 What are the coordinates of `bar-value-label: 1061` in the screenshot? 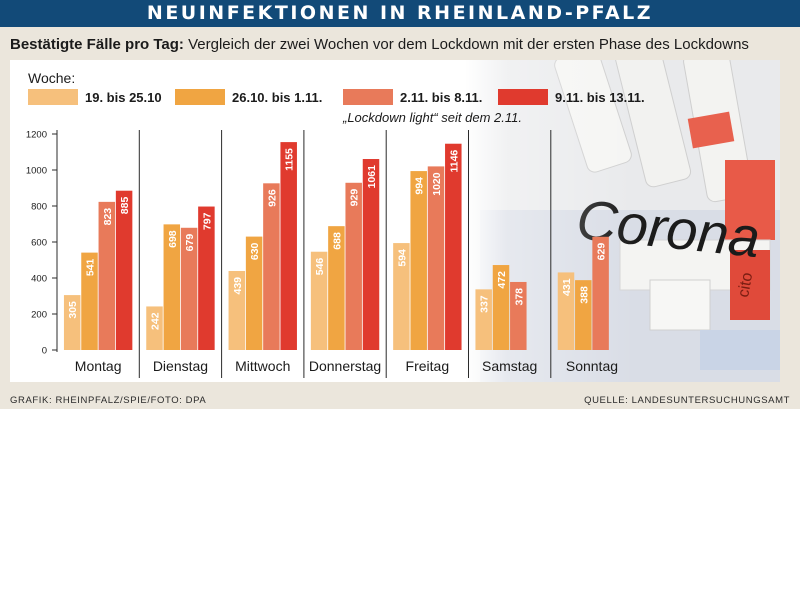 It's located at (372, 177).